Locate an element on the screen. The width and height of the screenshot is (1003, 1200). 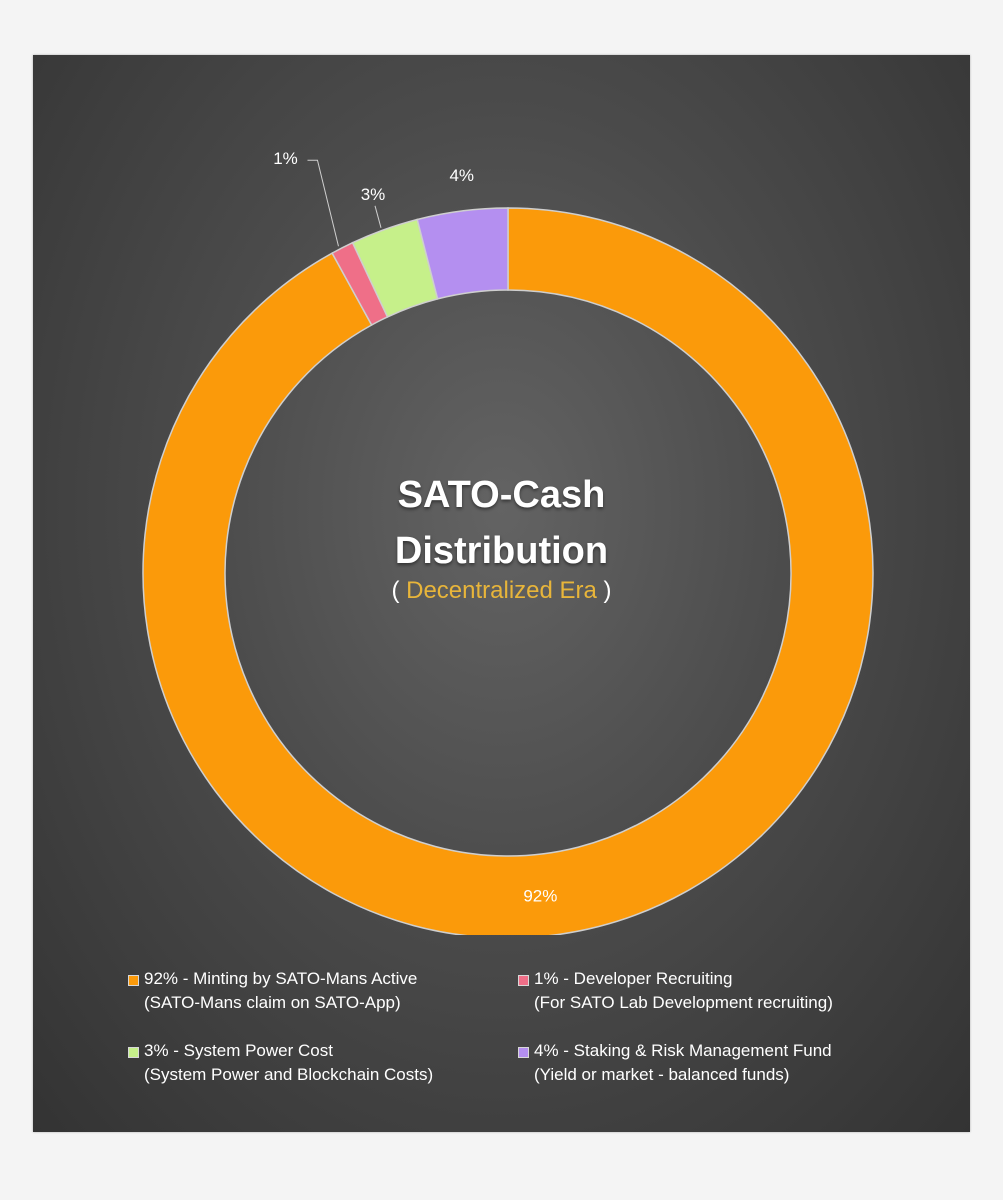
legend-swatch-staking is located at coordinates (523, 1052).